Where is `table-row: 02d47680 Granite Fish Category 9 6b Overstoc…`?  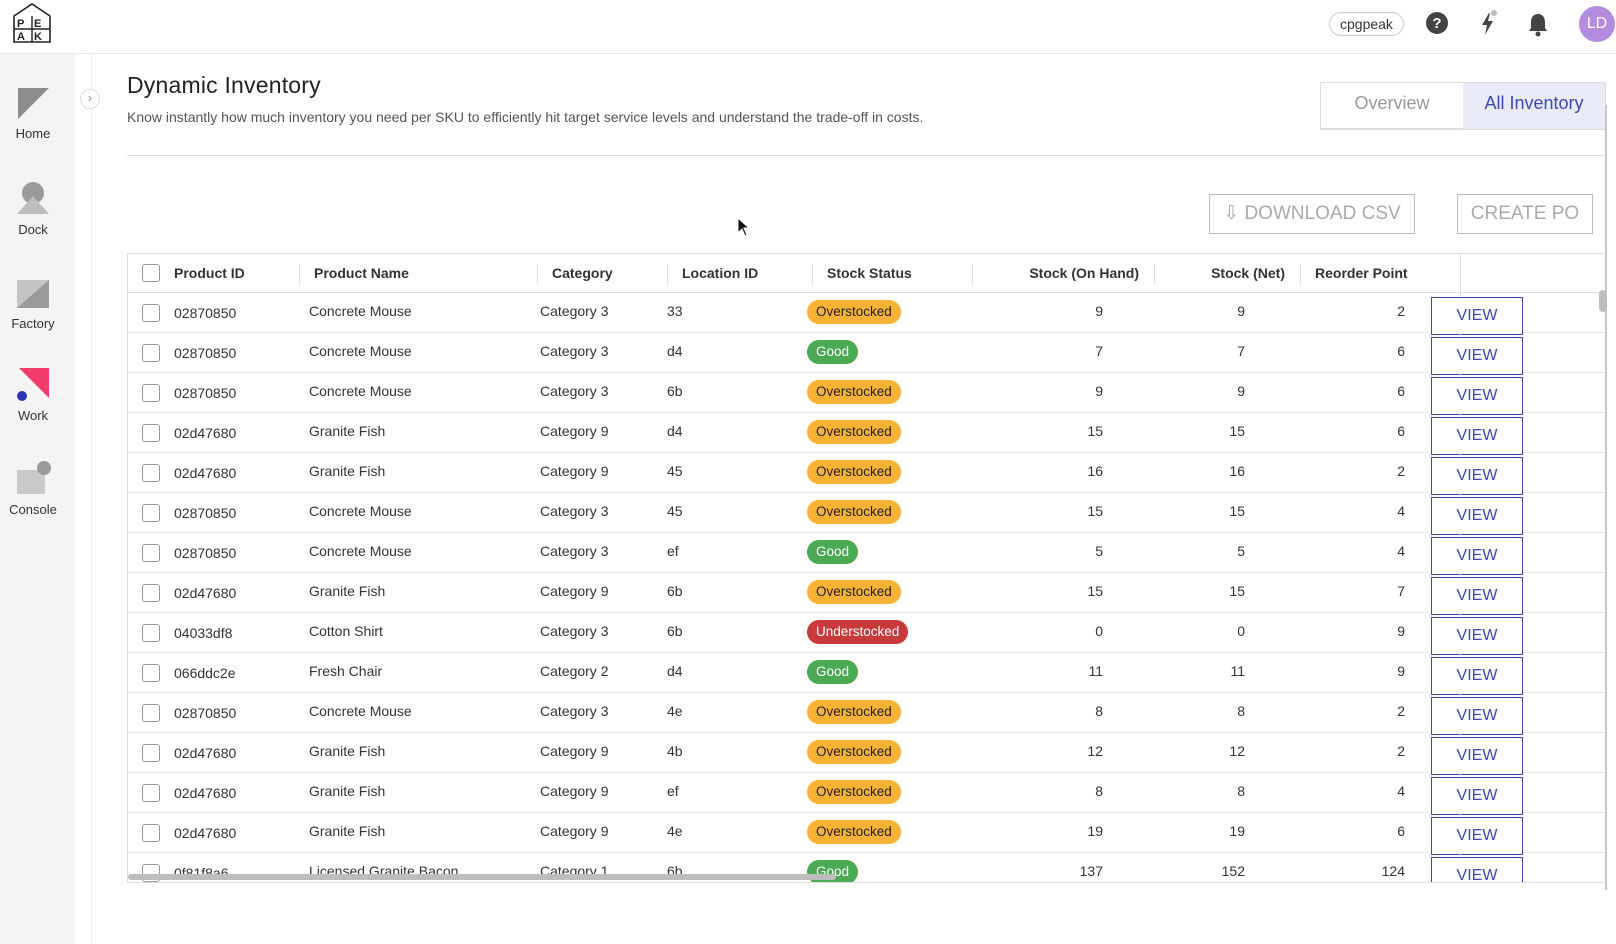 table-row: 02d47680 Granite Fish Category 9 6b Overstoc… is located at coordinates (867, 594).